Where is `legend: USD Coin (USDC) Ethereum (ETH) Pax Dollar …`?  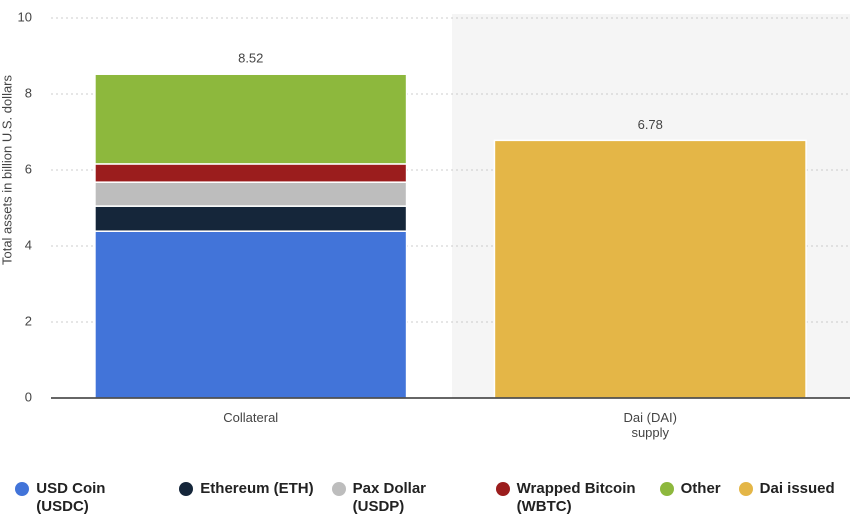 legend: USD Coin (USDC) Ethereum (ETH) Pax Dollar … is located at coordinates (425, 498).